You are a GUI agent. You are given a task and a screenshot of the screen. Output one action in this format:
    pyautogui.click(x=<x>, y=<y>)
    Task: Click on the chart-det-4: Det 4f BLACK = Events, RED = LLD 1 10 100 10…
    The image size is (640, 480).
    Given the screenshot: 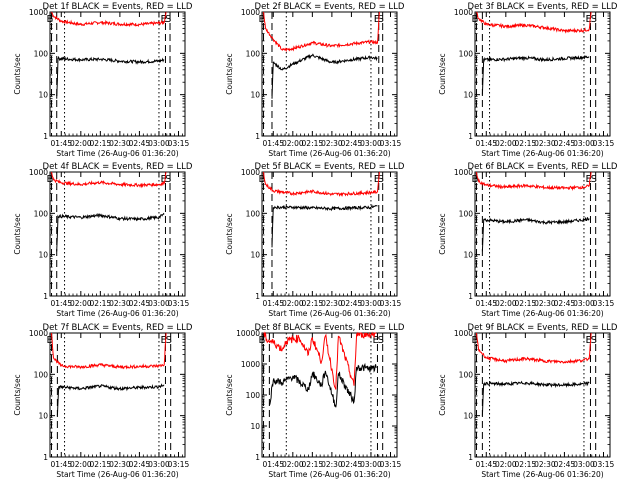 What is the action you would take?
    pyautogui.click(x=103, y=240)
    